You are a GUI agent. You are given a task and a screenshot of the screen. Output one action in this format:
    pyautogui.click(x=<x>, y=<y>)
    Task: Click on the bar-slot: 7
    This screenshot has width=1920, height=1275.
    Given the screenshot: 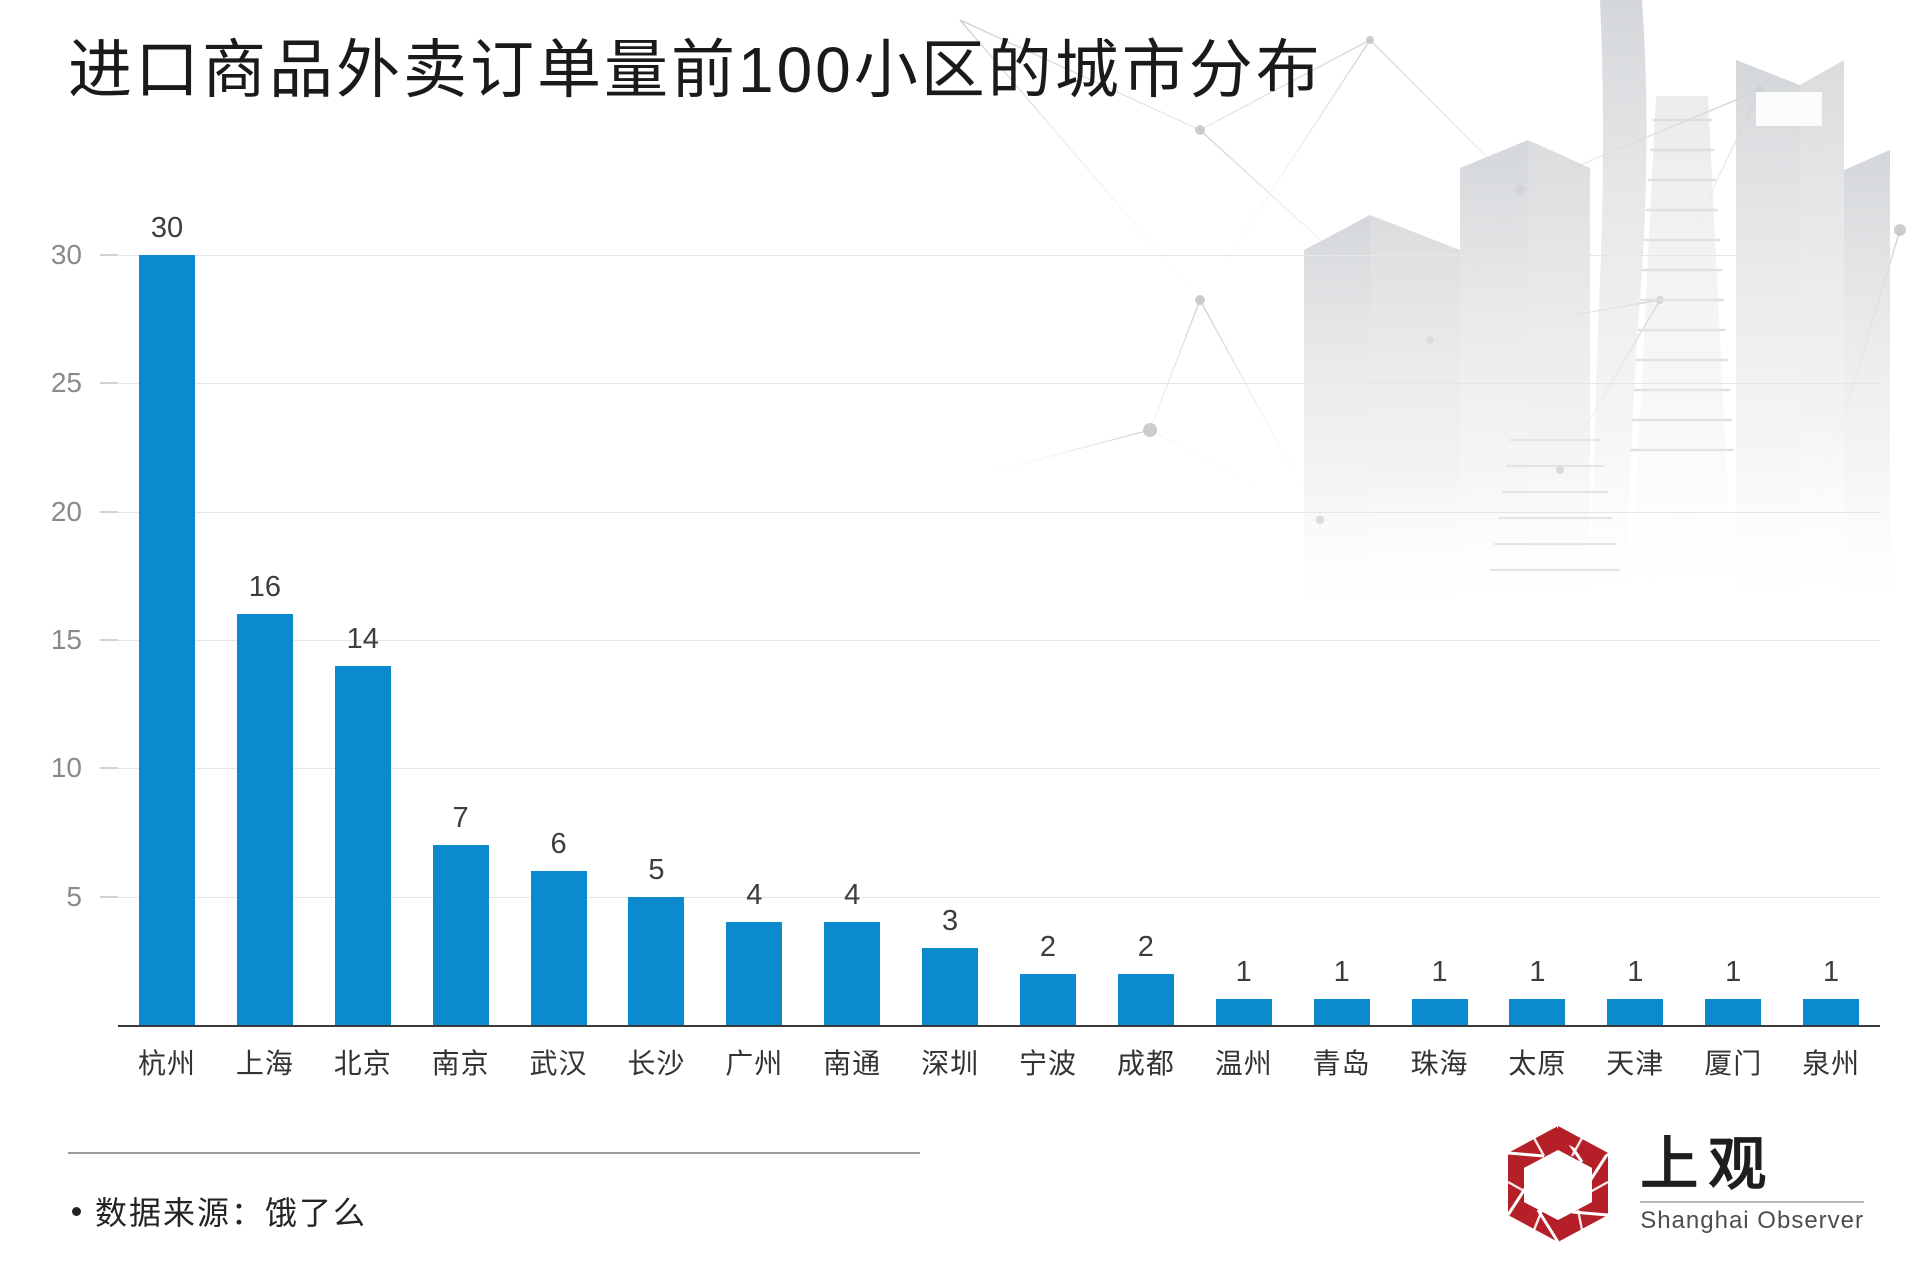 What is the action you would take?
    pyautogui.click(x=461, y=612)
    